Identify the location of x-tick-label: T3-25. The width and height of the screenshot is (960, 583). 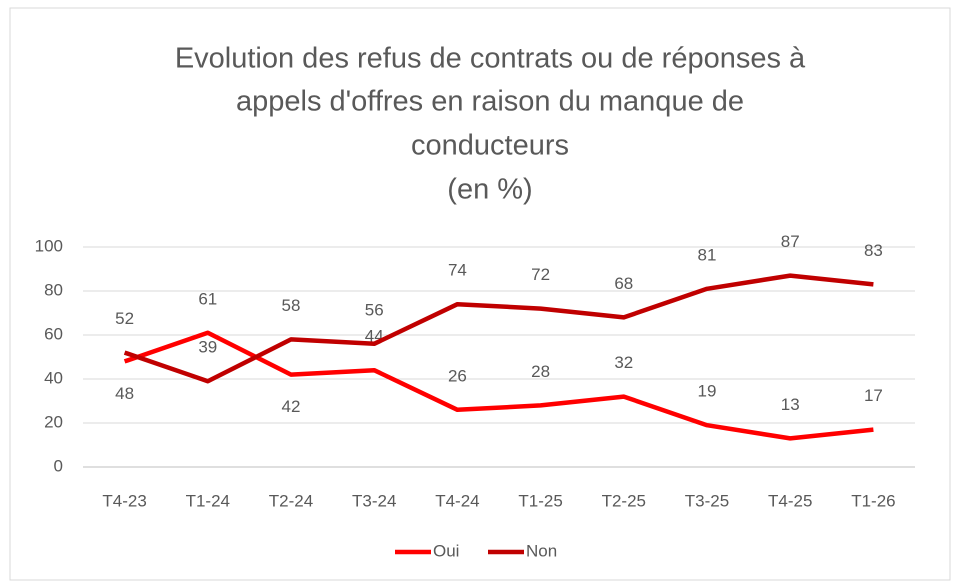
(707, 500).